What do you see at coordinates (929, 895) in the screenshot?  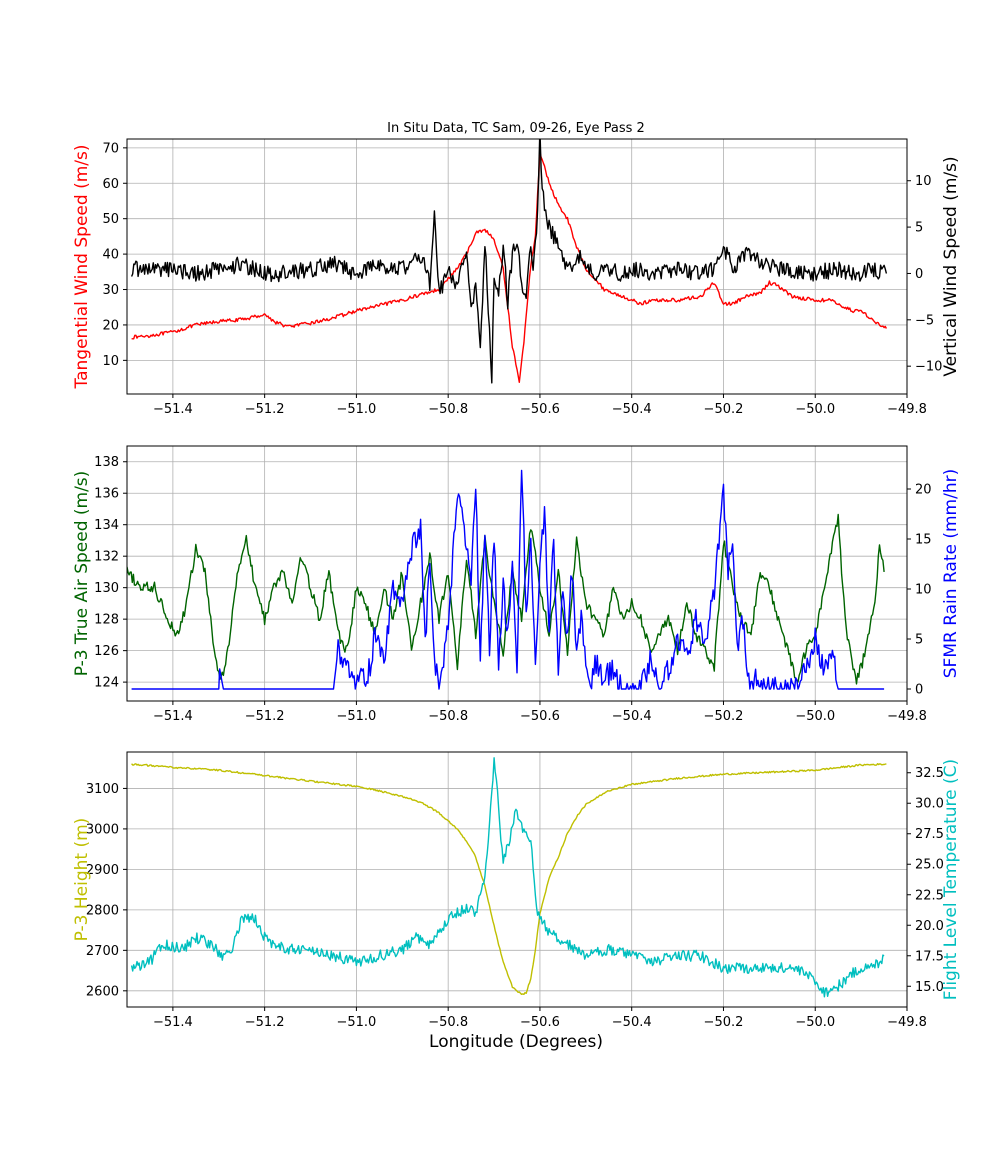 I see `right-y-tick-label: 22.5` at bounding box center [929, 895].